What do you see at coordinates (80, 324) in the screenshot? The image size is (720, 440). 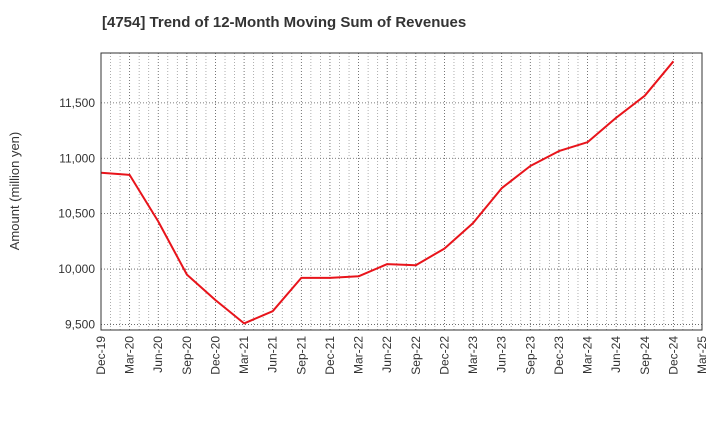 I see `y-tick-label: 9,500` at bounding box center [80, 324].